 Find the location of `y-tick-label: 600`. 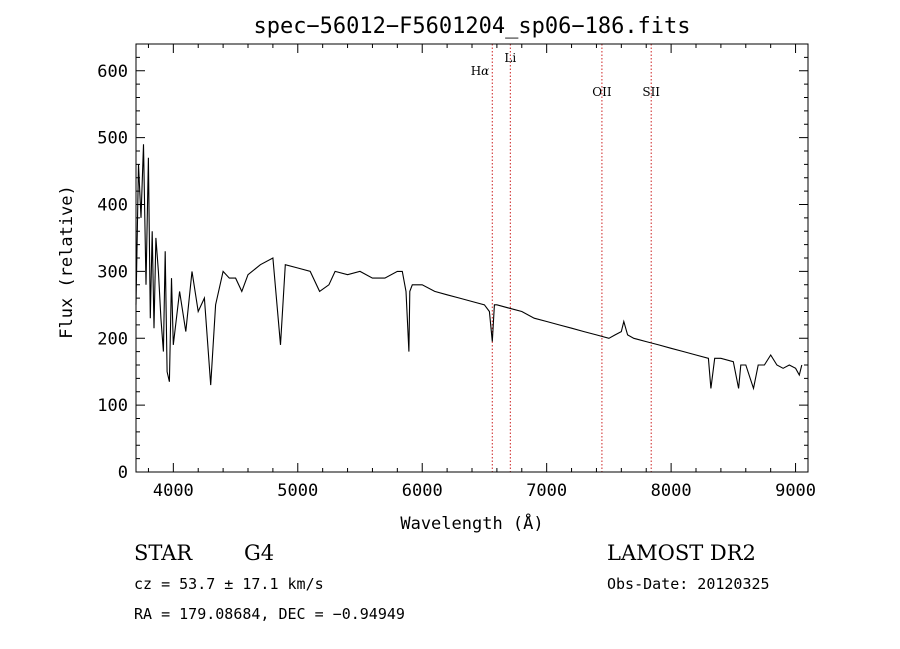

y-tick-label: 600 is located at coordinates (112, 72).